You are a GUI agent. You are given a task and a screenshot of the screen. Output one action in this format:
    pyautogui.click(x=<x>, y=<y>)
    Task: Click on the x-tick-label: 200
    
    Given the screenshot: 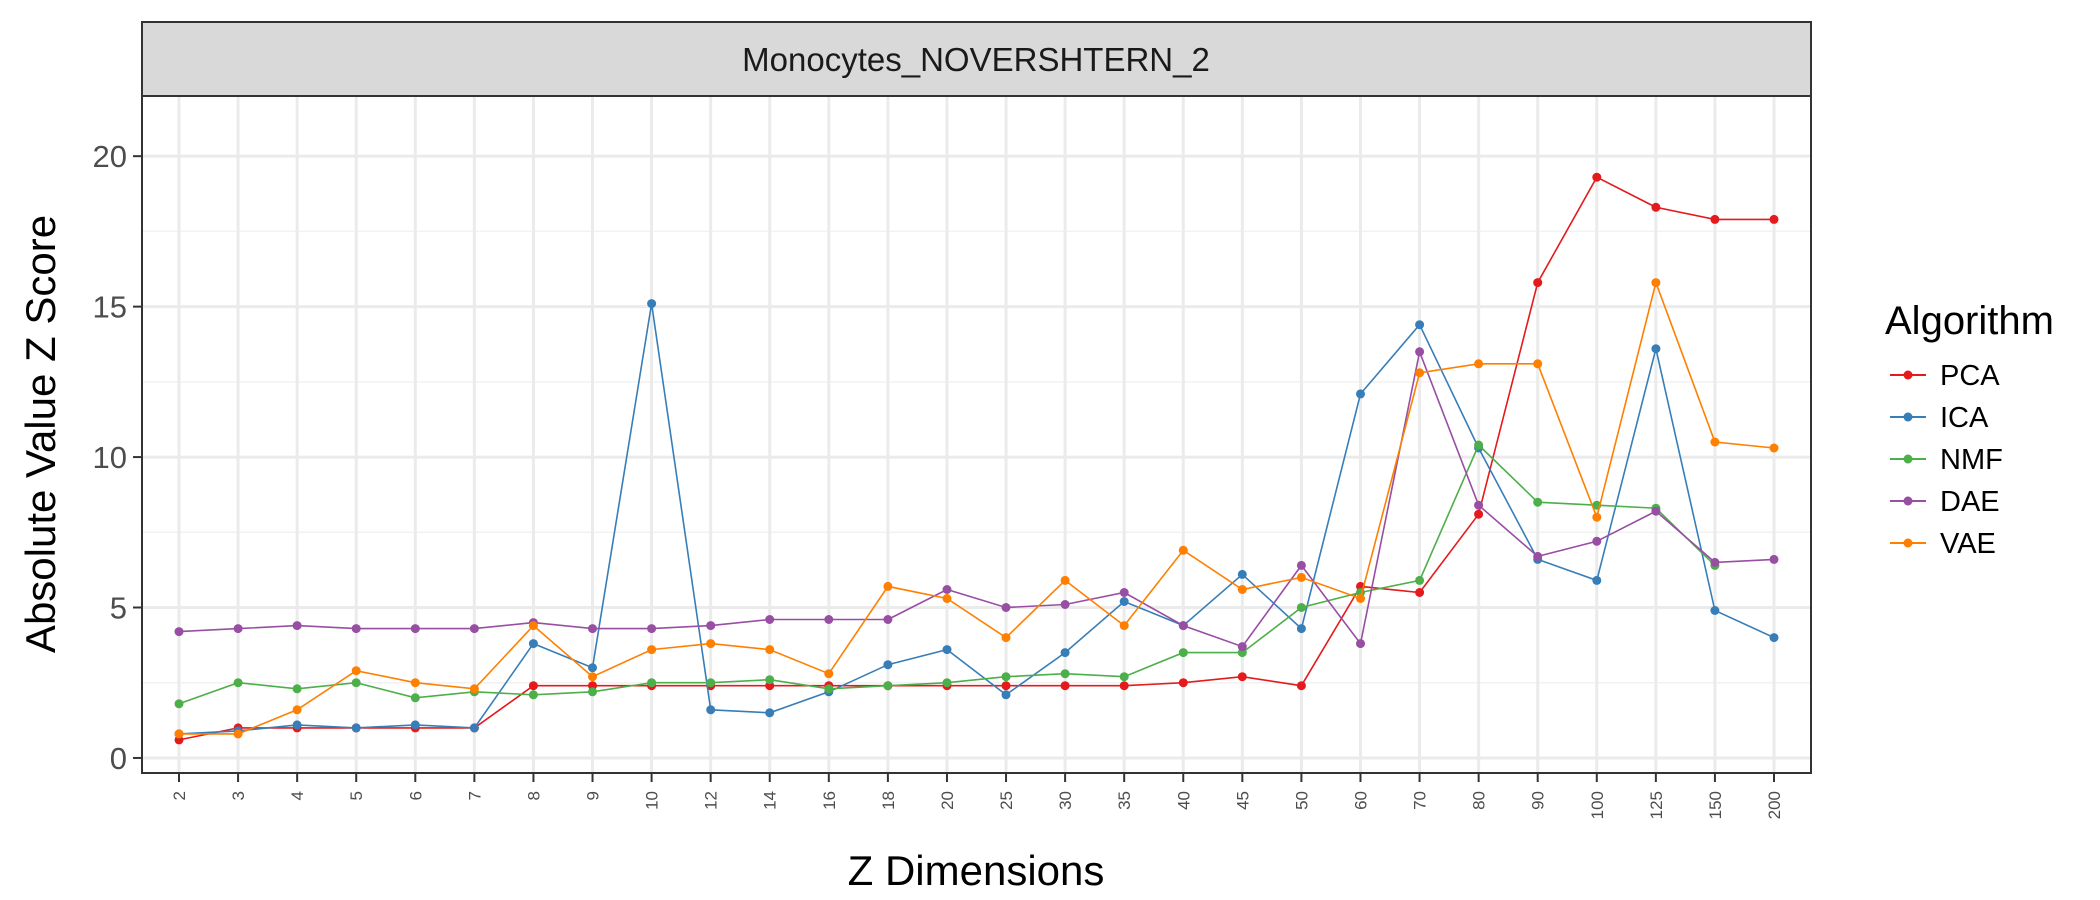 What is the action you would take?
    pyautogui.click(x=1774, y=805)
    